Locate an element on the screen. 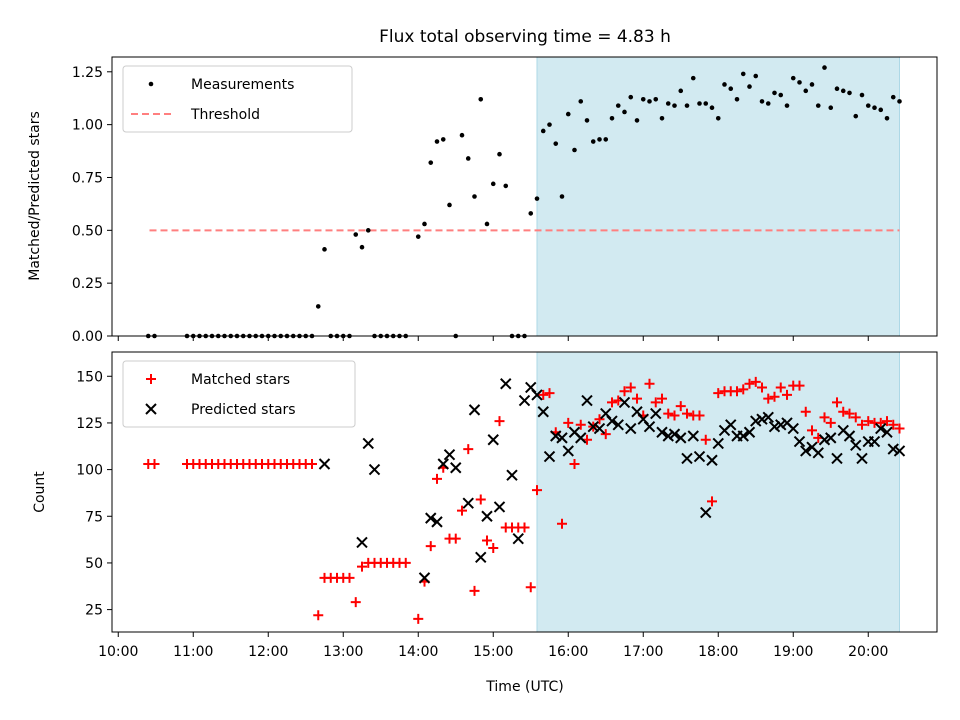  legend-marker is located at coordinates (151, 379).